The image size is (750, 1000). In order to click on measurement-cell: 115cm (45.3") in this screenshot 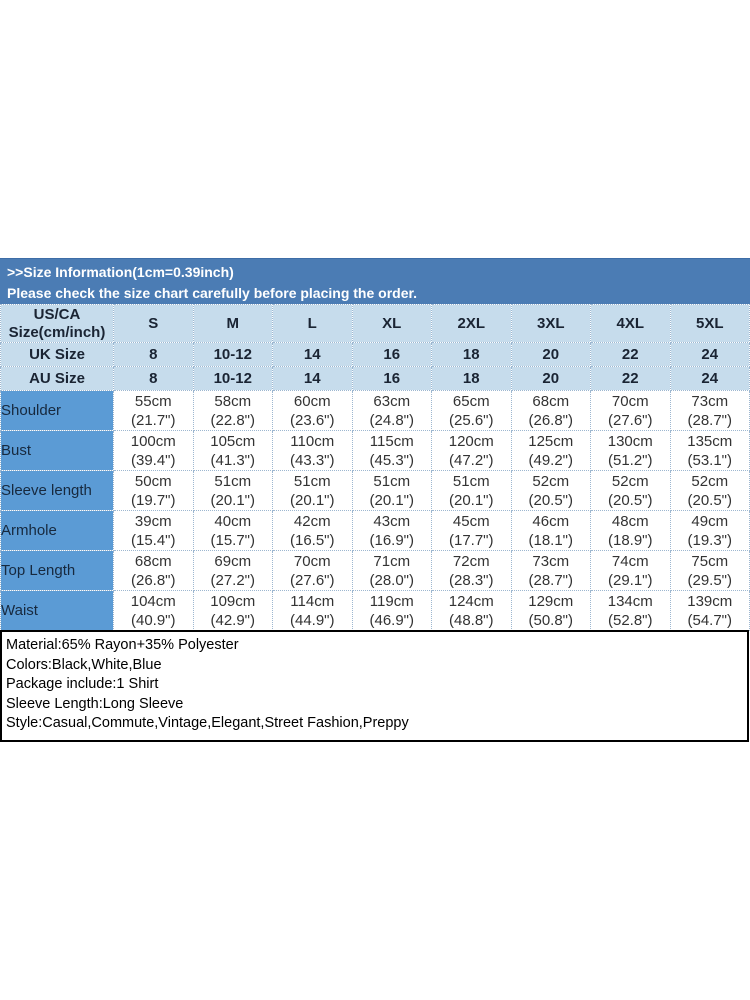, I will do `click(391, 450)`.